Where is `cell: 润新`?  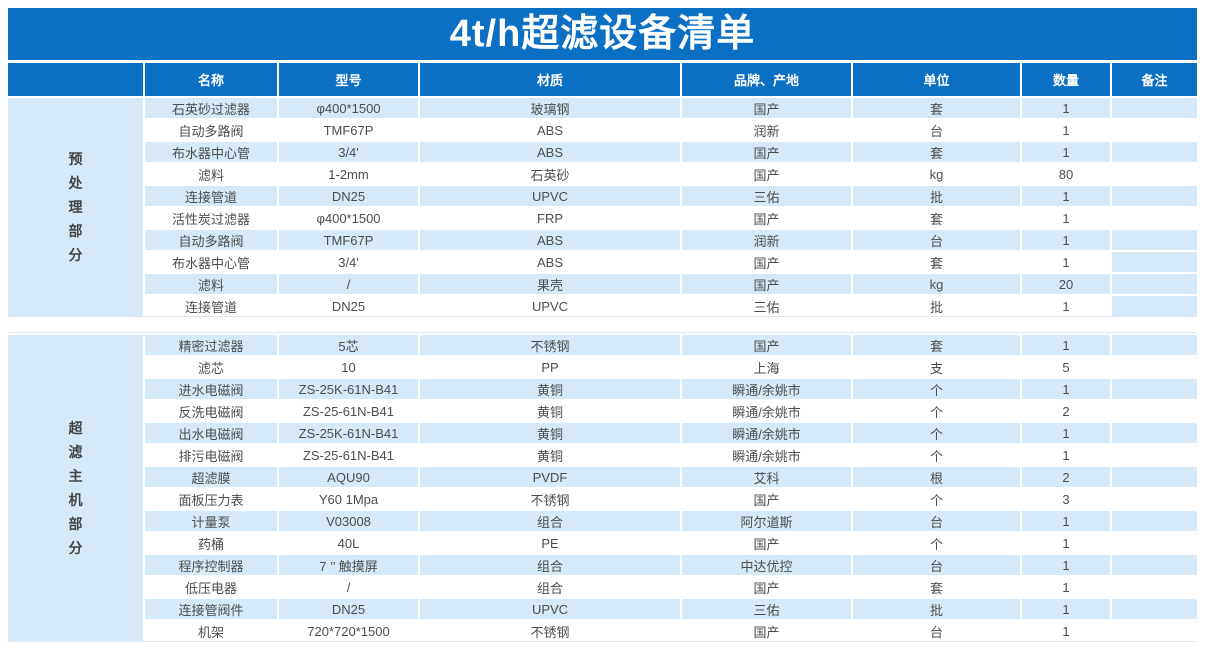
cell: 润新 is located at coordinates (765, 239).